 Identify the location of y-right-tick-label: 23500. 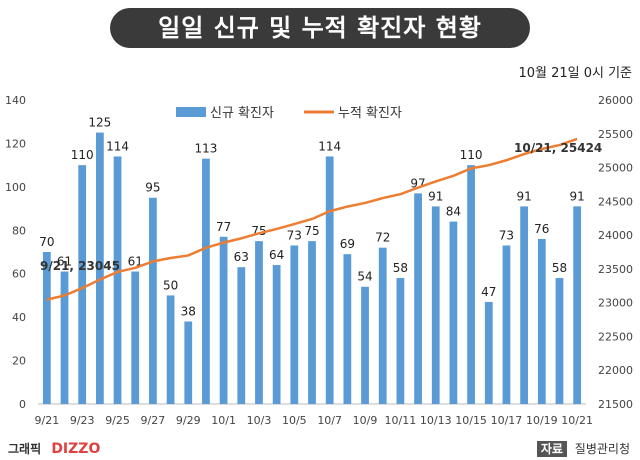
(615, 269).